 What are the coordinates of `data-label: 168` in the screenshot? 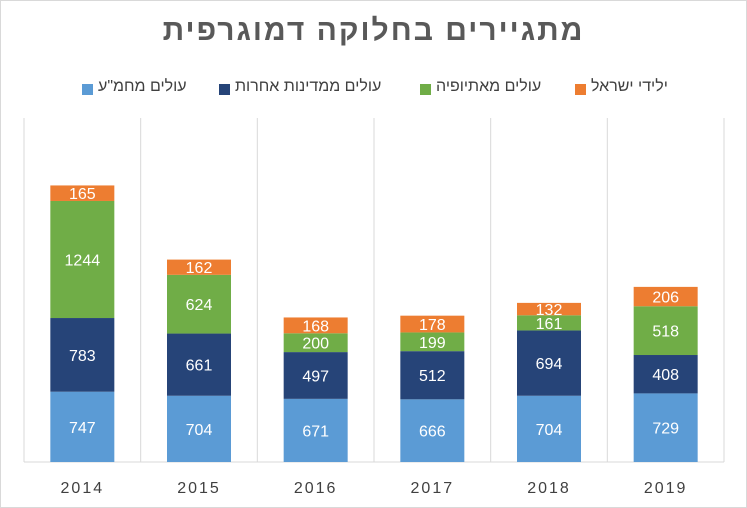 It's located at (315, 326).